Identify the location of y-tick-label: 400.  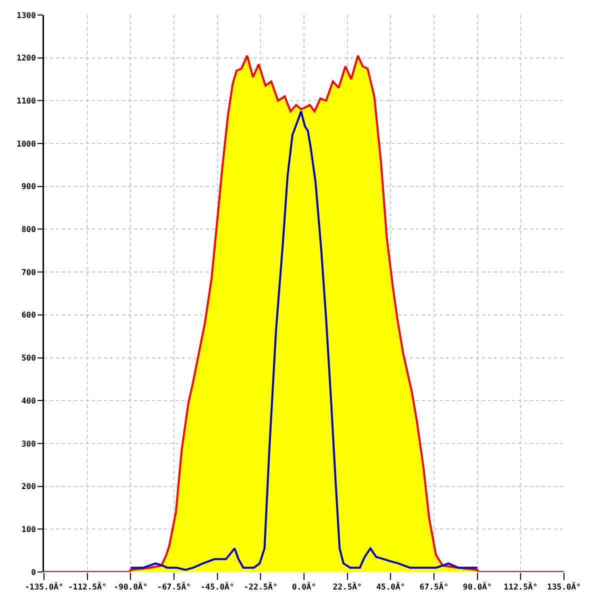
(28, 401).